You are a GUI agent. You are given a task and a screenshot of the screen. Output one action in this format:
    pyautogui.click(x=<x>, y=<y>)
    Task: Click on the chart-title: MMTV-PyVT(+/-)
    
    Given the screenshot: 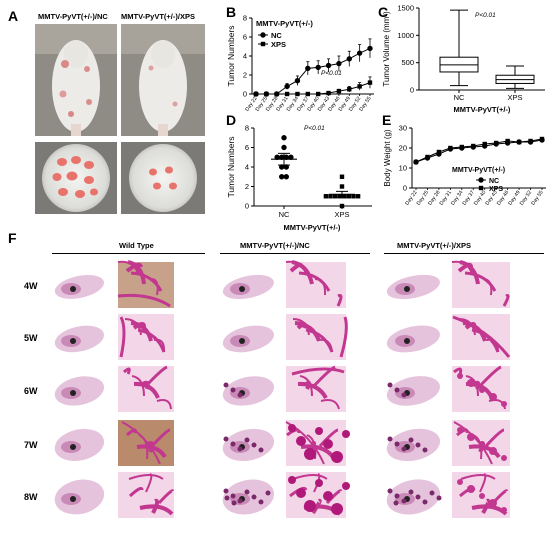 What is the action you would take?
    pyautogui.click(x=478, y=170)
    